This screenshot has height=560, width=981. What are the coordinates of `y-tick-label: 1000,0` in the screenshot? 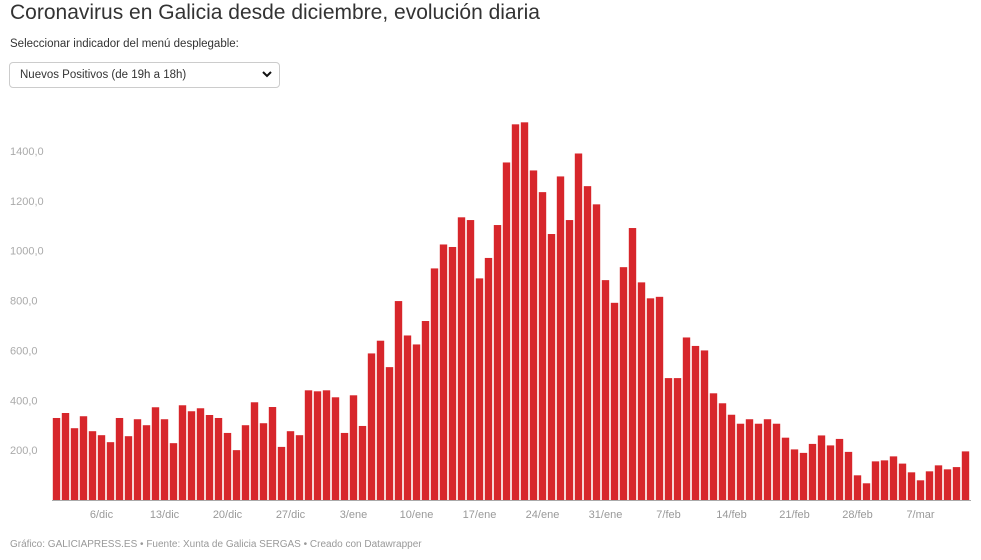 It's located at (27, 252).